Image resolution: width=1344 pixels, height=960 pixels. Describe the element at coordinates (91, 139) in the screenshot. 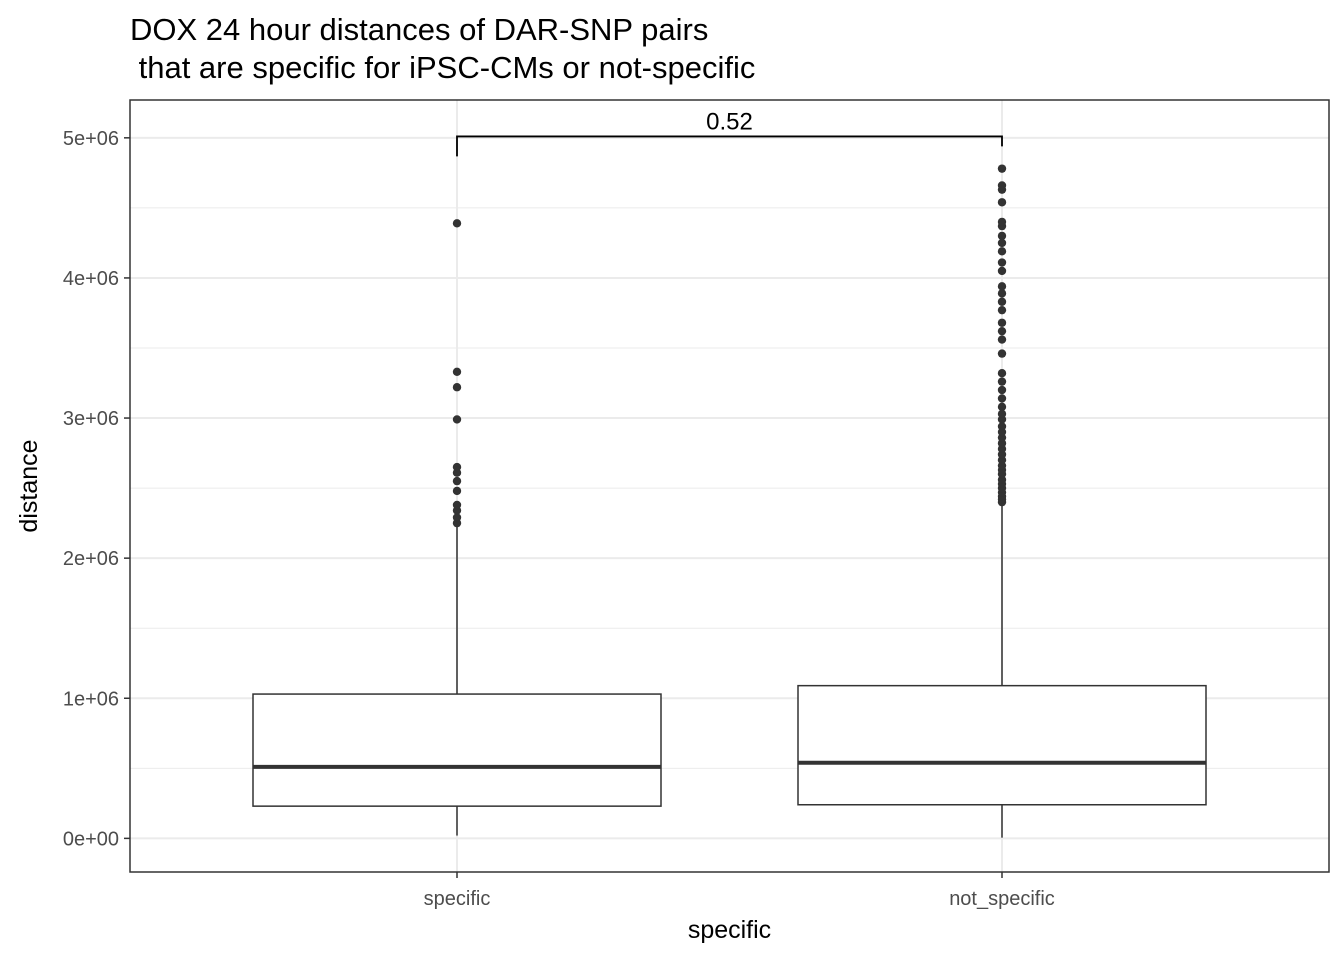

I see `y-tick-label: 5e+06` at that location.